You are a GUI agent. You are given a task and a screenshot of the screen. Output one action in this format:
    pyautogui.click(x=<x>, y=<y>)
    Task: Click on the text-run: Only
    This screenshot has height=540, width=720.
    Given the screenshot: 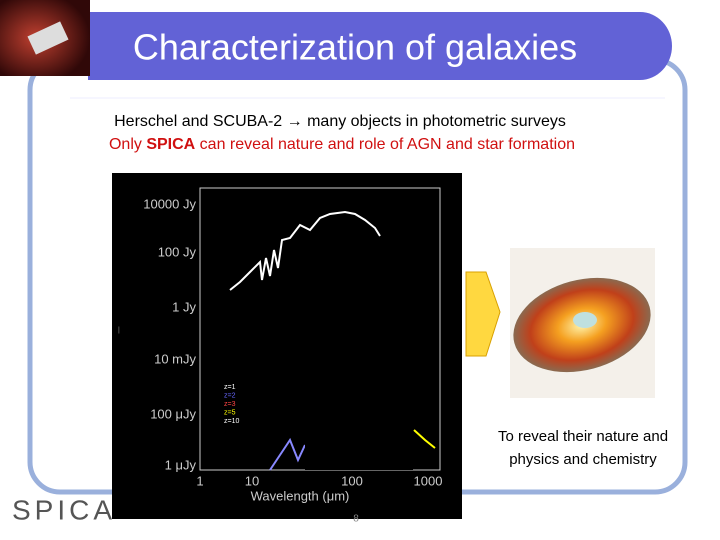 What is the action you would take?
    pyautogui.click(x=127, y=144)
    